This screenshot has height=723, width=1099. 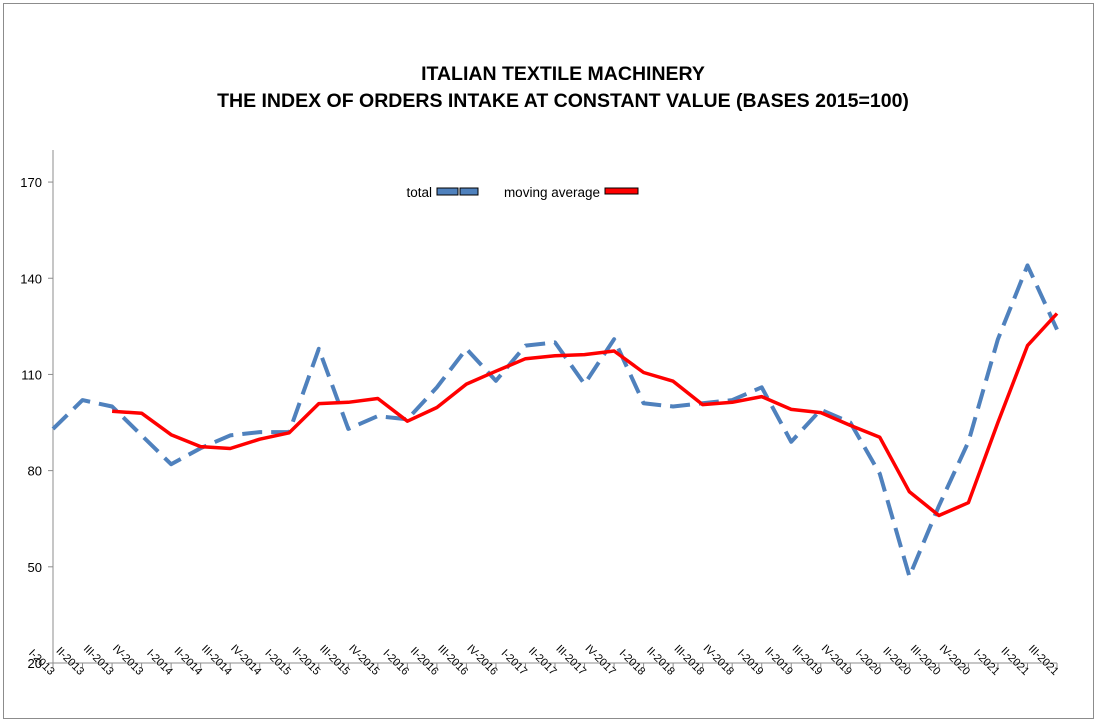 I want to click on x-tick-label: III-2013, so click(x=98, y=660).